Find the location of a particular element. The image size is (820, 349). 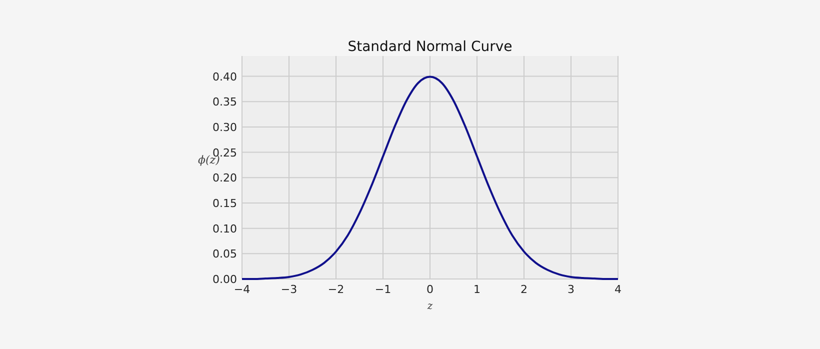

x-tick-label: −1 is located at coordinates (383, 289).